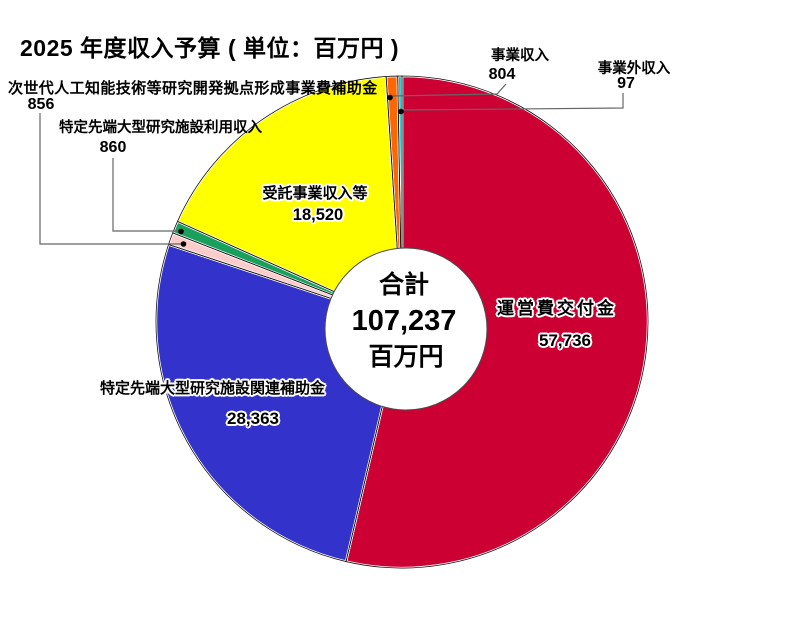 Image resolution: width=800 pixels, height=640 pixels. Describe the element at coordinates (183, 244) in the screenshot. I see `leader-dot-jisedai` at that location.